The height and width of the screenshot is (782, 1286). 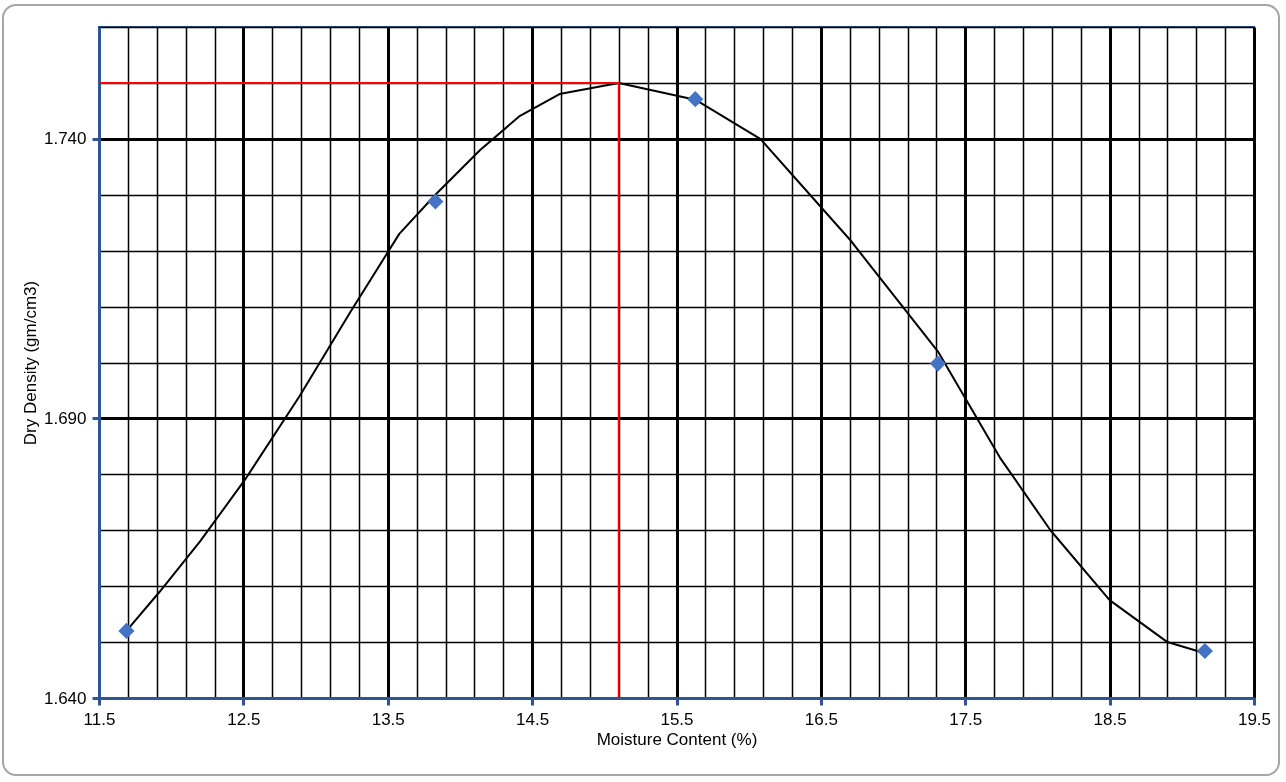 I want to click on x-axis-title: Moisture Content (%), so click(x=677, y=739).